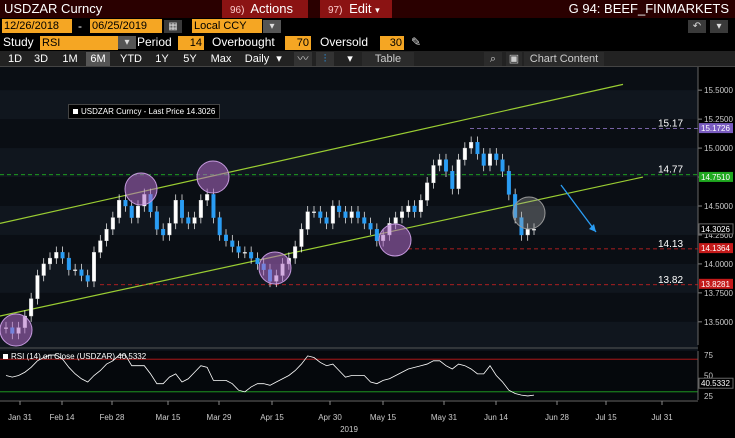 This screenshot has width=735, height=438. What do you see at coordinates (162, 59) in the screenshot?
I see `tab-1y: 1Y` at bounding box center [162, 59].